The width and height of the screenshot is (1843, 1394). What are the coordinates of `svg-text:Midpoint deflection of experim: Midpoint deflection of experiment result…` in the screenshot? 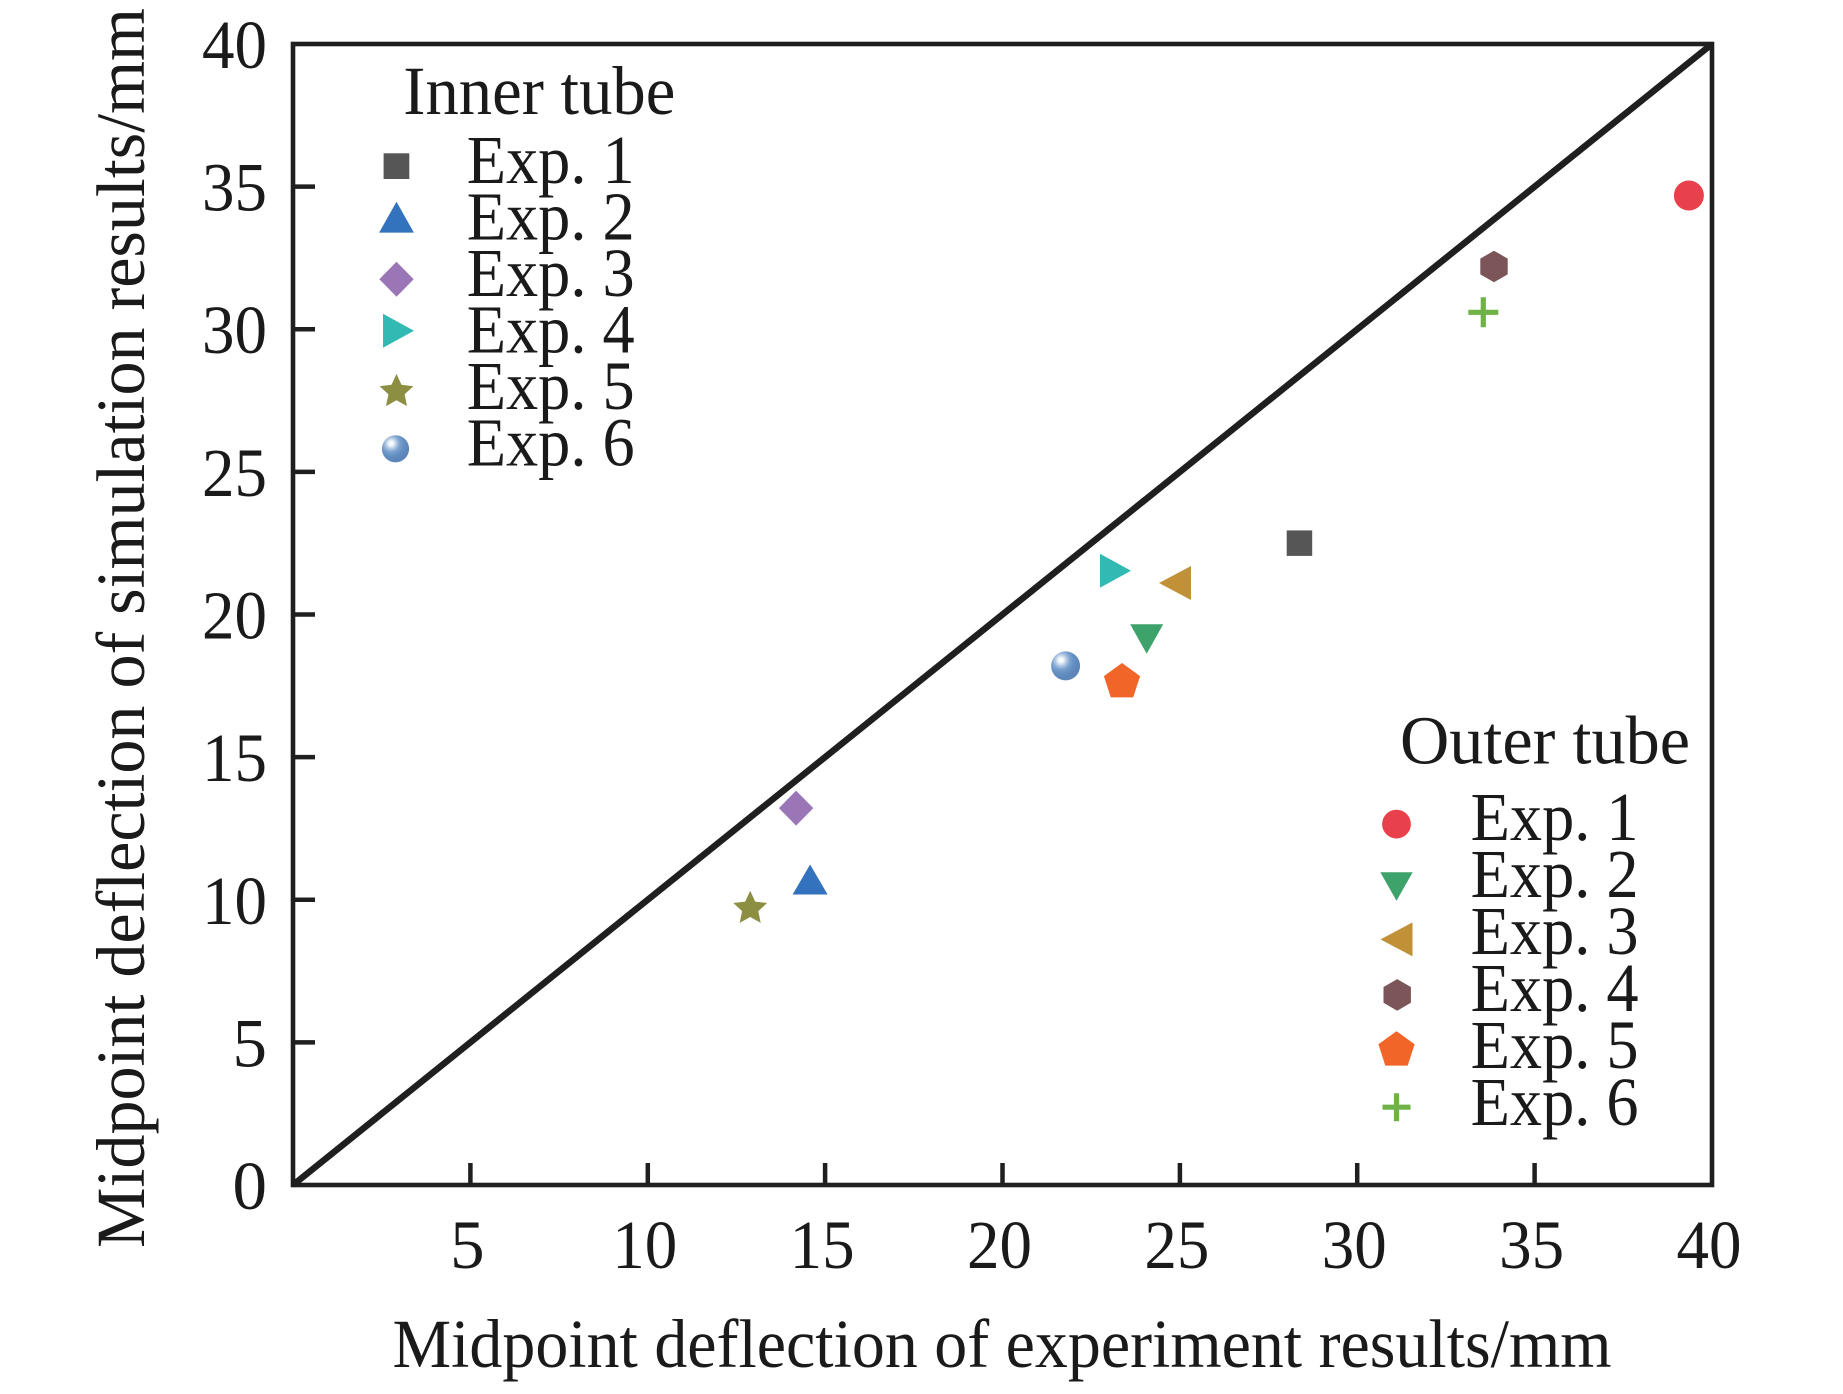 It's located at (1002, 1344).